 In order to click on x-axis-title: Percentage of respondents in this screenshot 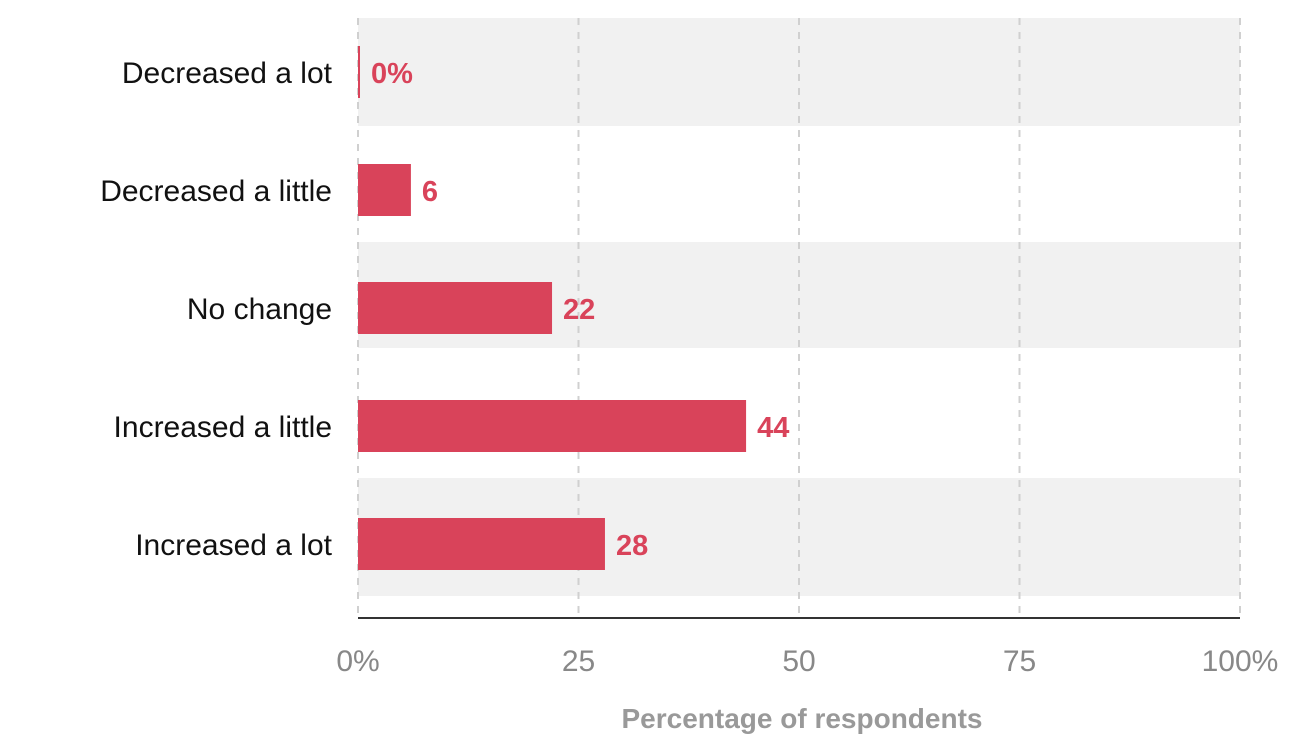, I will do `click(802, 718)`.